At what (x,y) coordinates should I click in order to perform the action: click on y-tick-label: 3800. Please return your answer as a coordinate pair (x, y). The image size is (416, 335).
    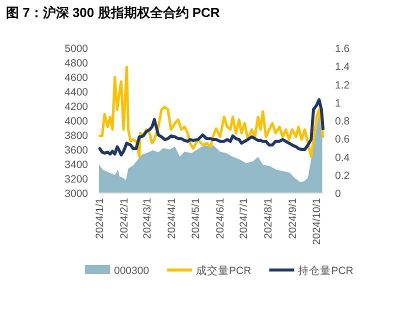
    Looking at the image, I should click on (76, 136).